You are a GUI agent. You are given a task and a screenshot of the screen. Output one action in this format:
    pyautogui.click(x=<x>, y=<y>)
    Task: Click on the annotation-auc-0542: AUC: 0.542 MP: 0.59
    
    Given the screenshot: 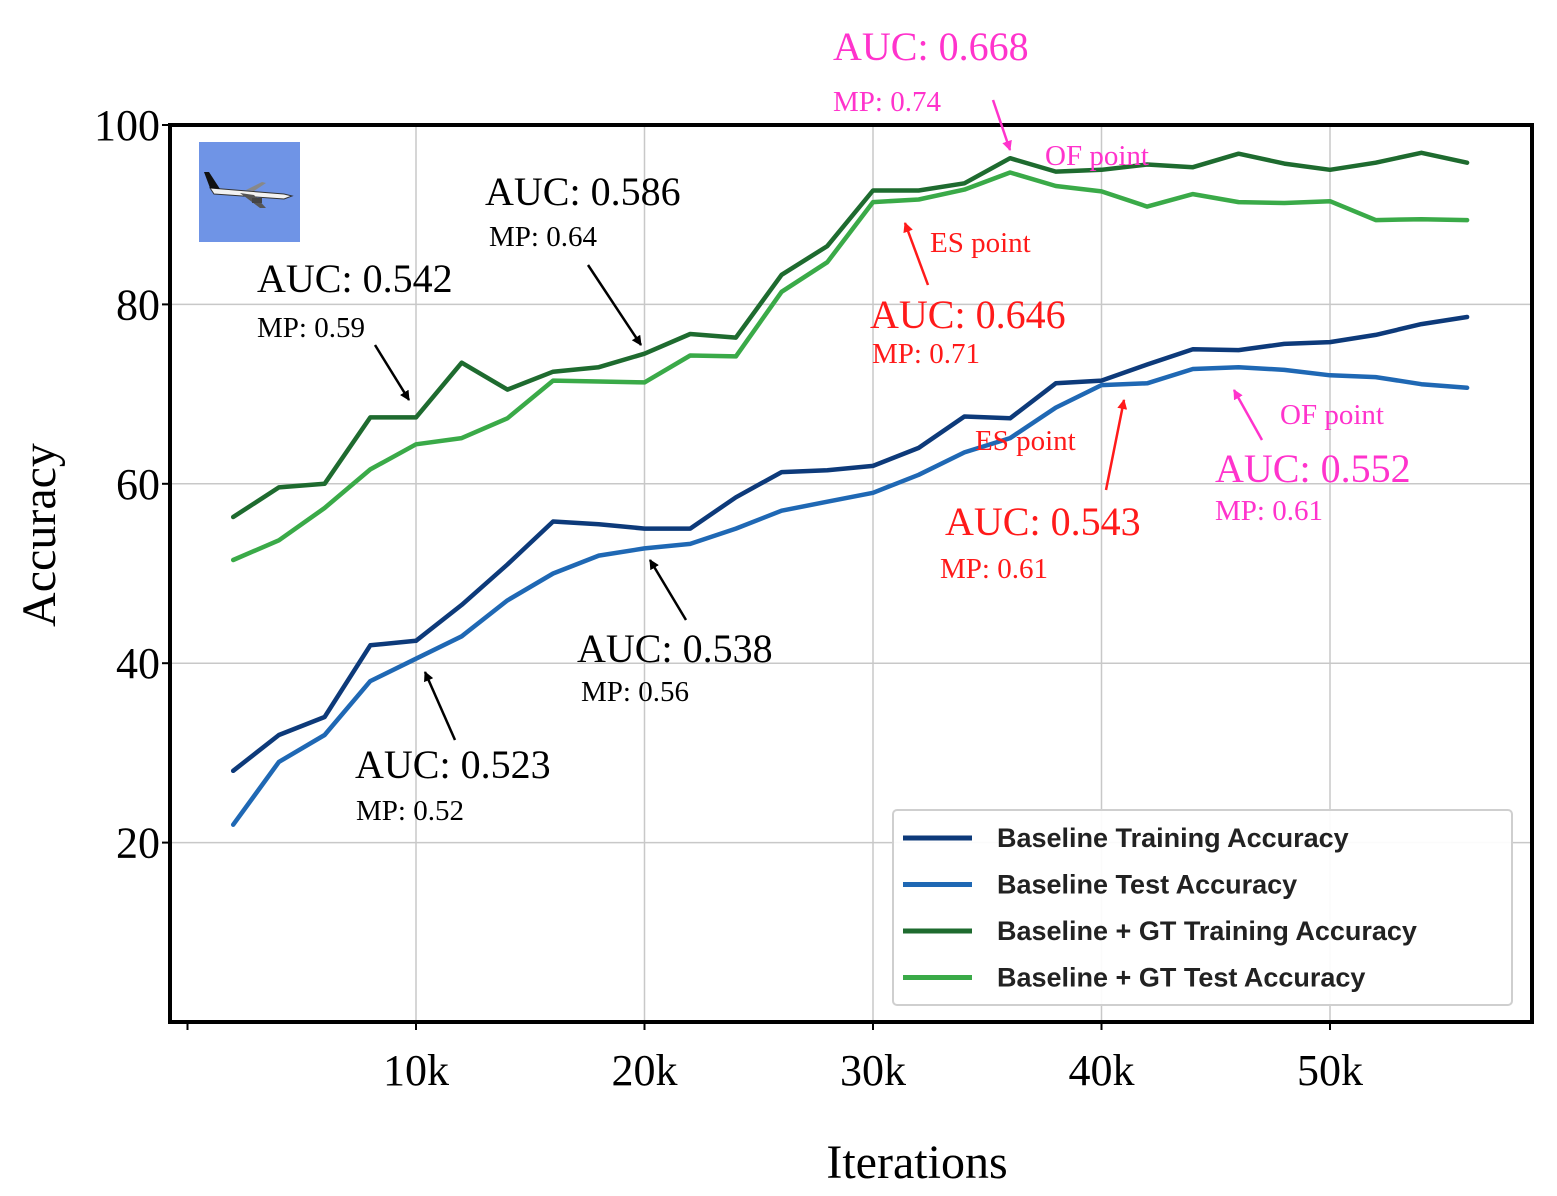 What is the action you would take?
    pyautogui.click(x=355, y=328)
    